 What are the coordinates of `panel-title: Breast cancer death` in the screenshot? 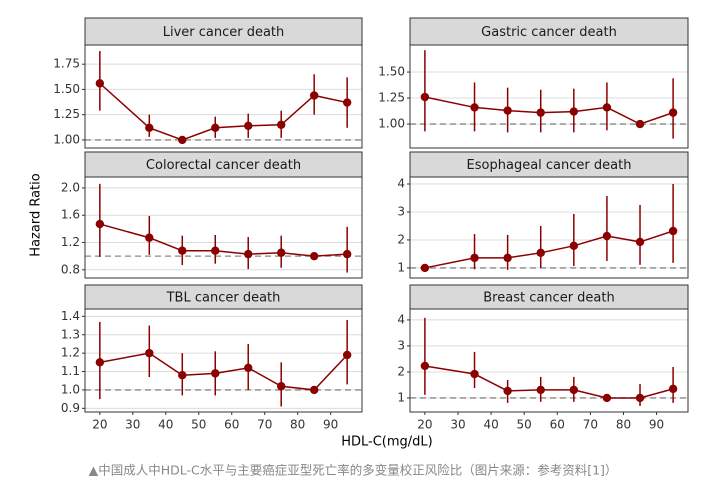 It's located at (548, 298).